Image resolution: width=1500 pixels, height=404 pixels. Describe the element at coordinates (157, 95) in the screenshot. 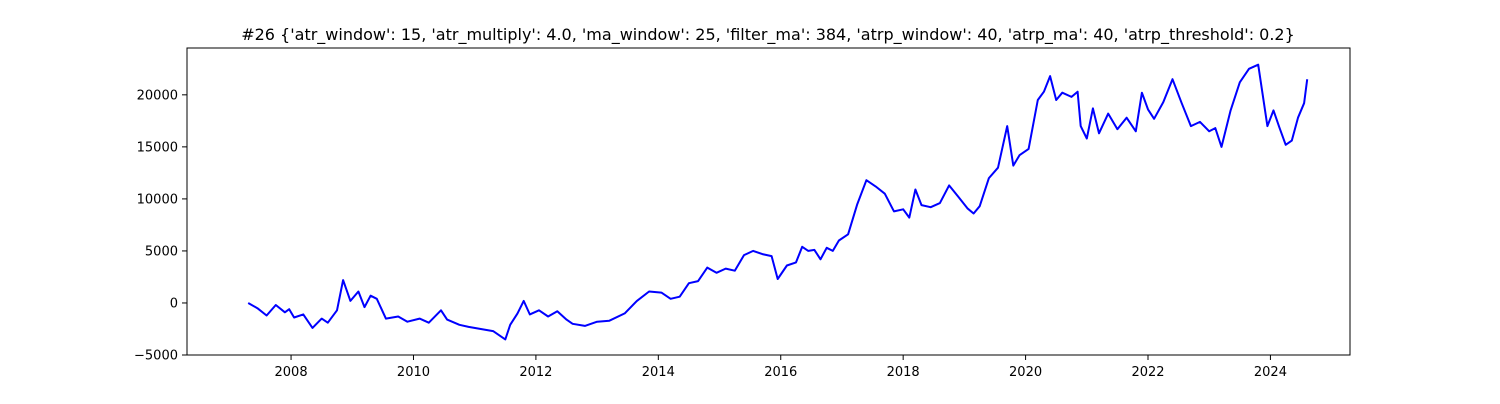

I see `y-tick-label: 20000` at that location.